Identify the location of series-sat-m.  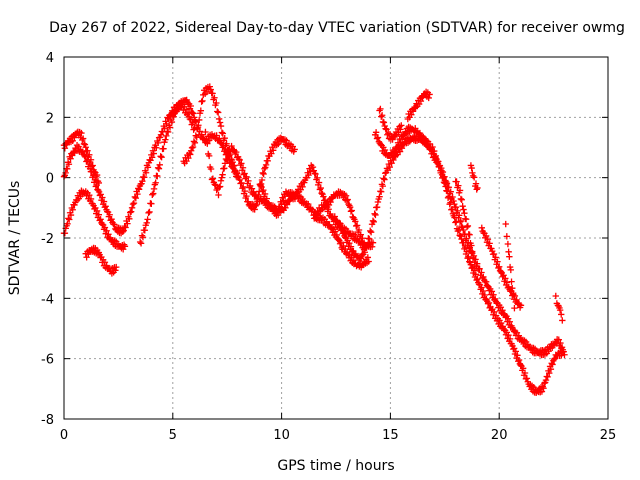
(418, 105).